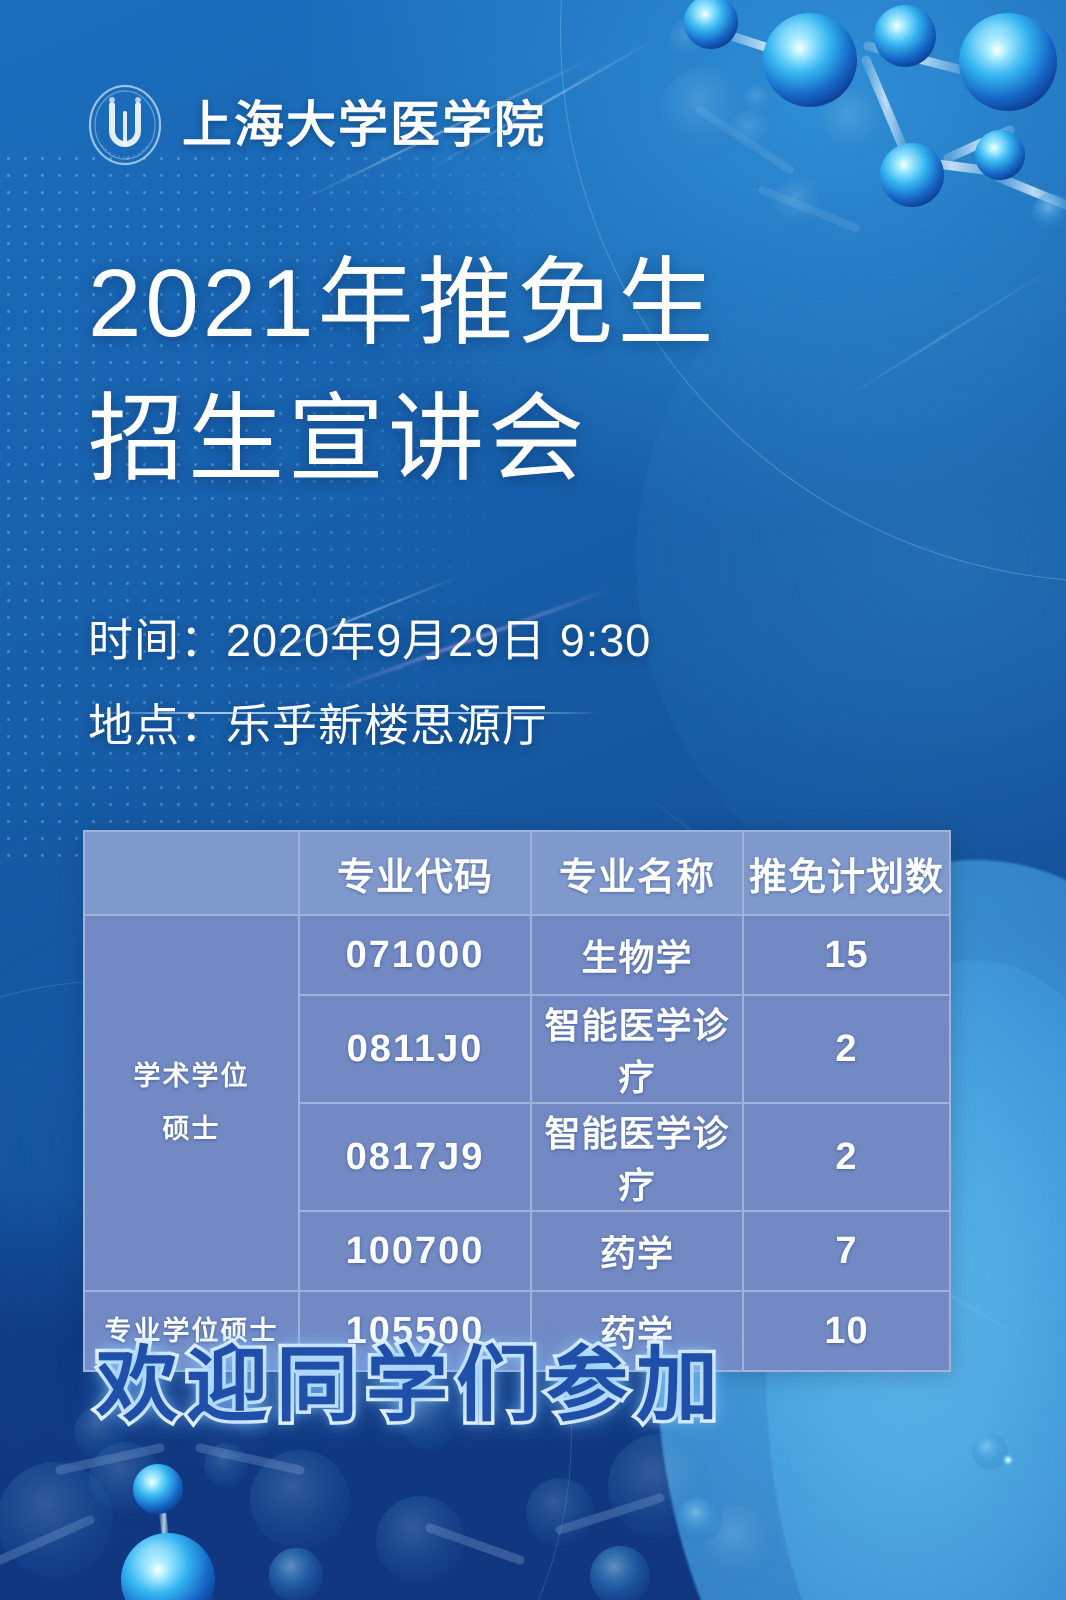 This screenshot has width=1066, height=1600. Describe the element at coordinates (191, 1331) in the screenshot. I see `table-cell-category-professional: 专业学位硕士` at that location.